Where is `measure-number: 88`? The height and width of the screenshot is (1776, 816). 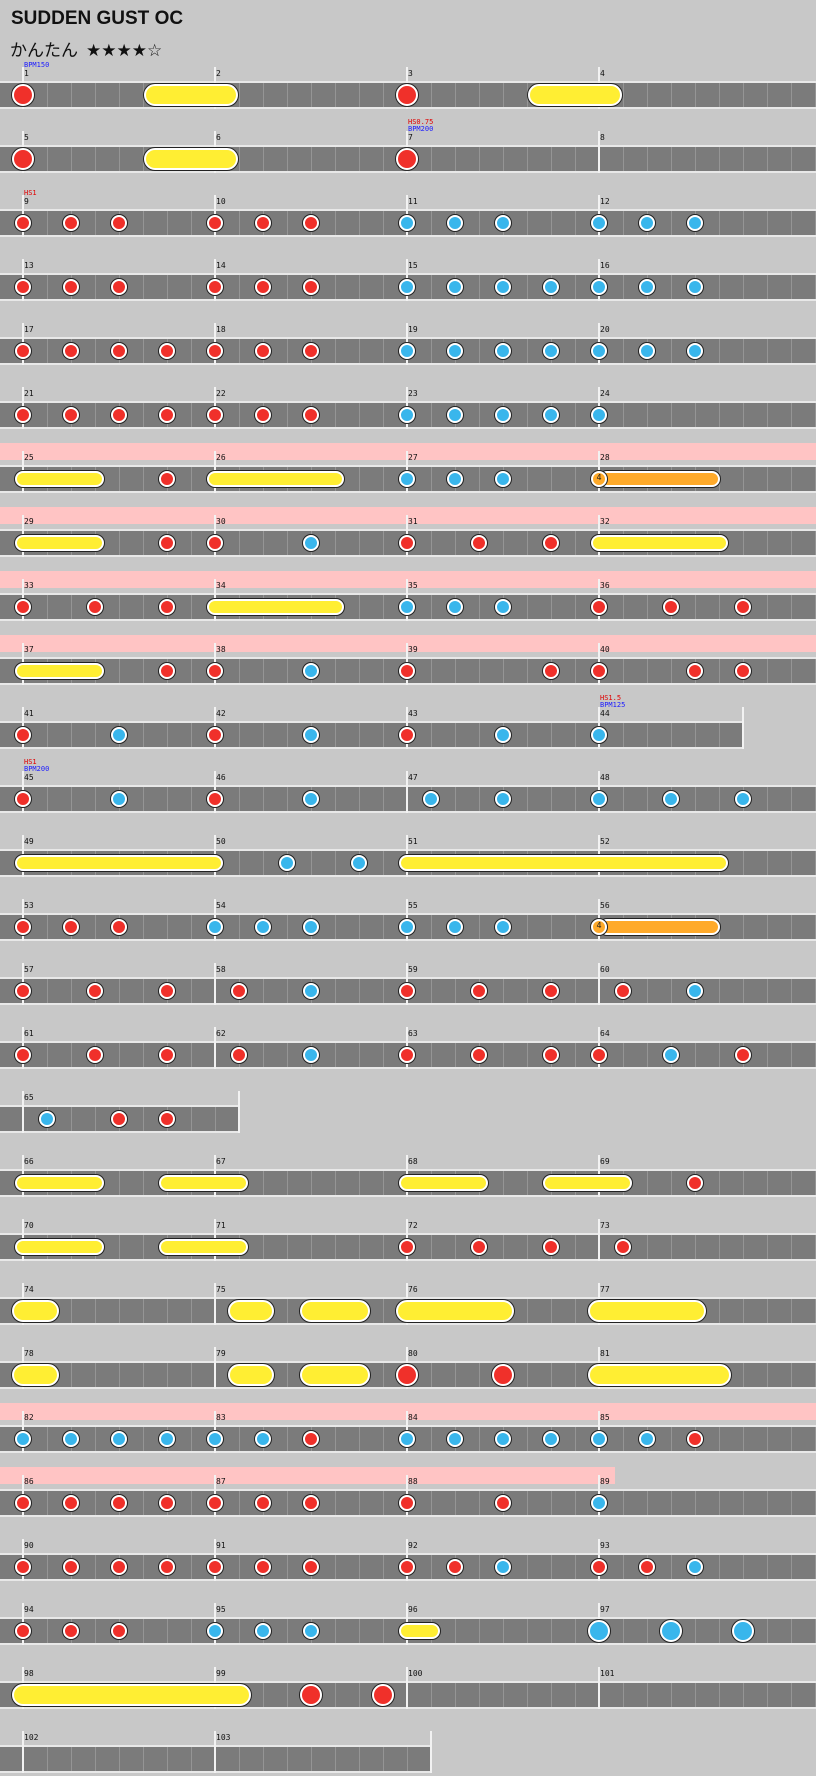
measure-number: 88 is located at coordinates (413, 1481).